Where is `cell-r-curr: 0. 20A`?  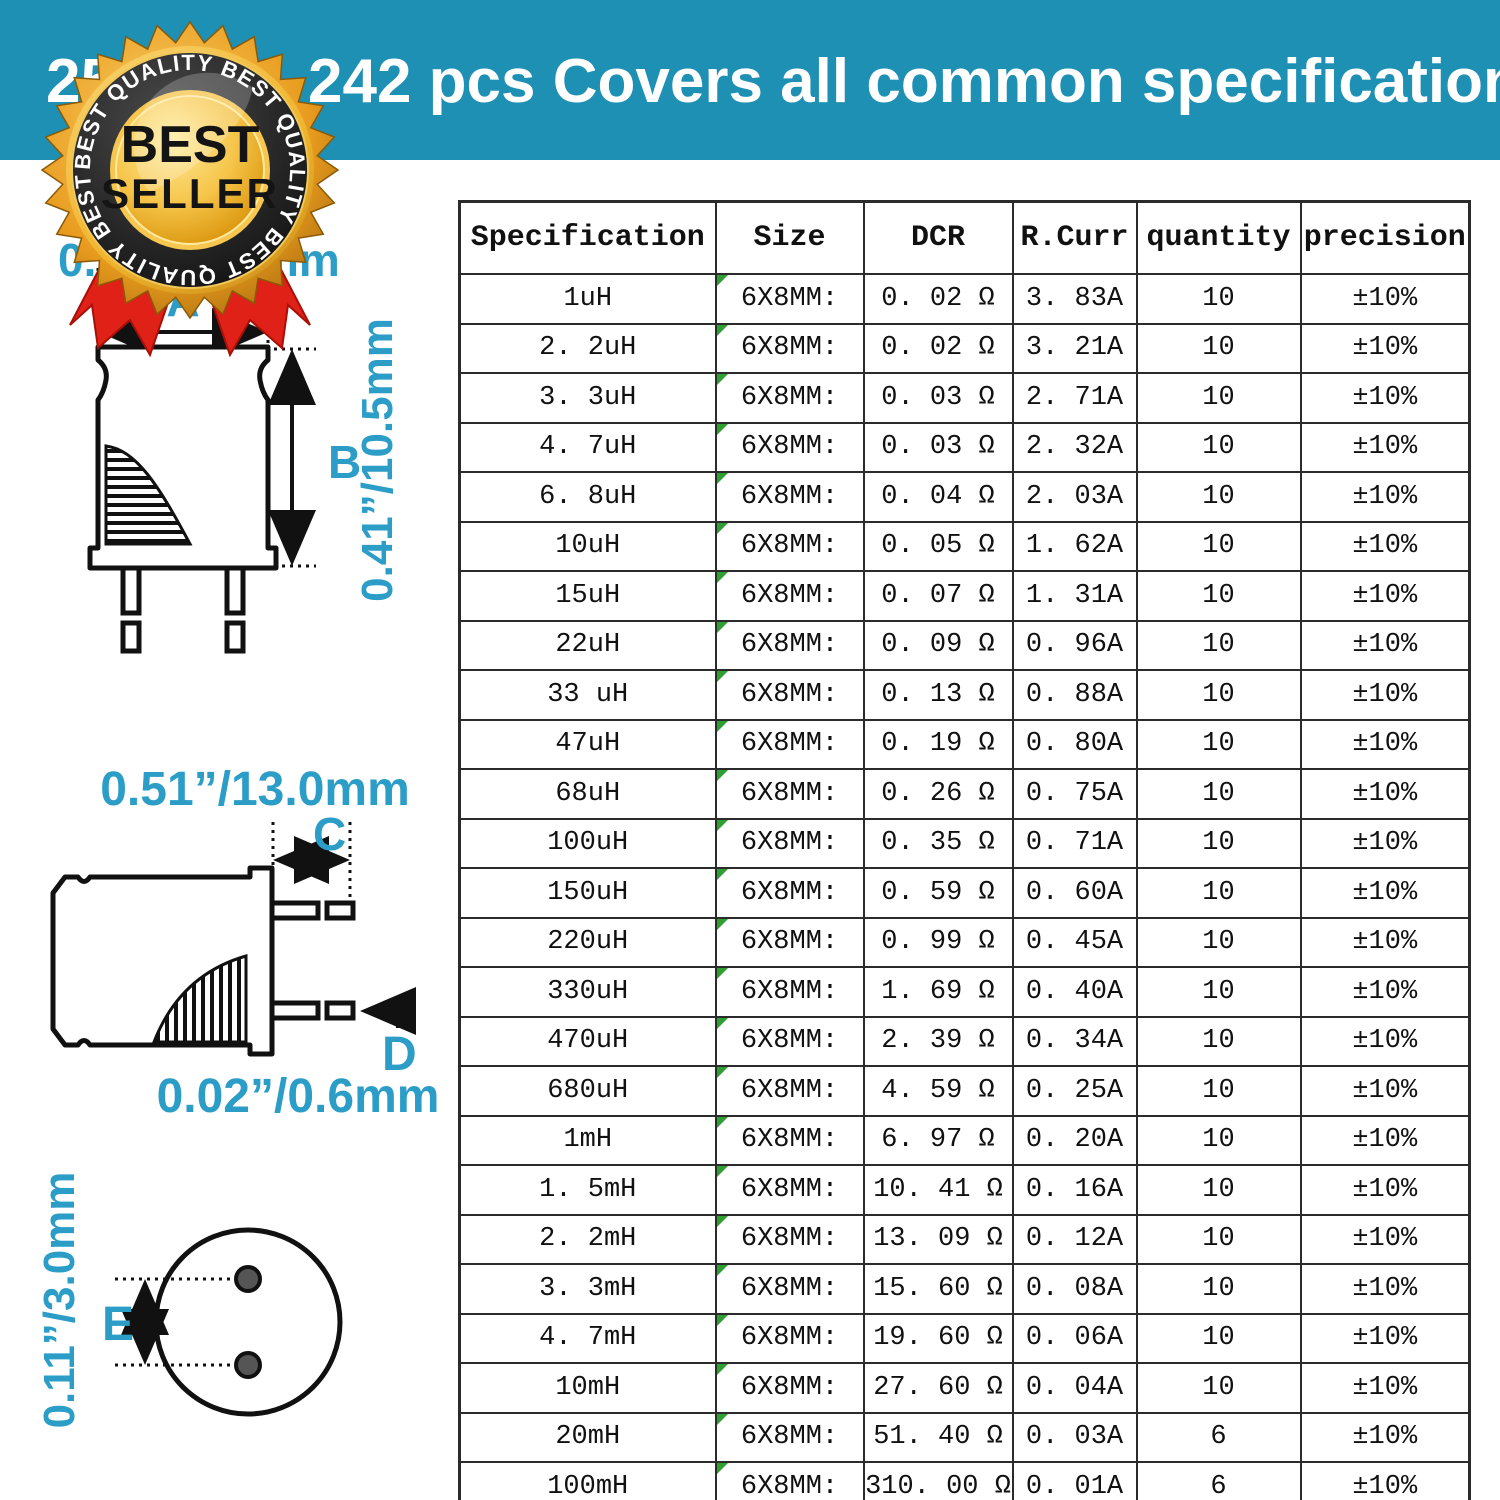 cell-r-curr: 0. 20A is located at coordinates (1074, 1140).